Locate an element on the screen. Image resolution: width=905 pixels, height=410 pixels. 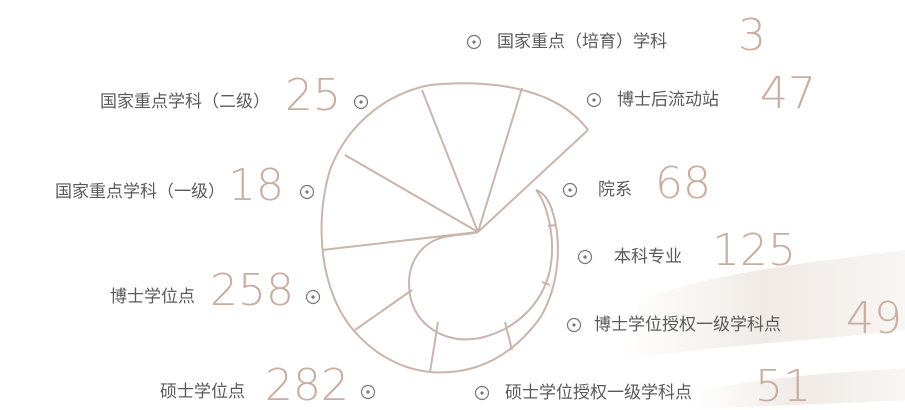
item-value: 25 is located at coordinates (313, 95).